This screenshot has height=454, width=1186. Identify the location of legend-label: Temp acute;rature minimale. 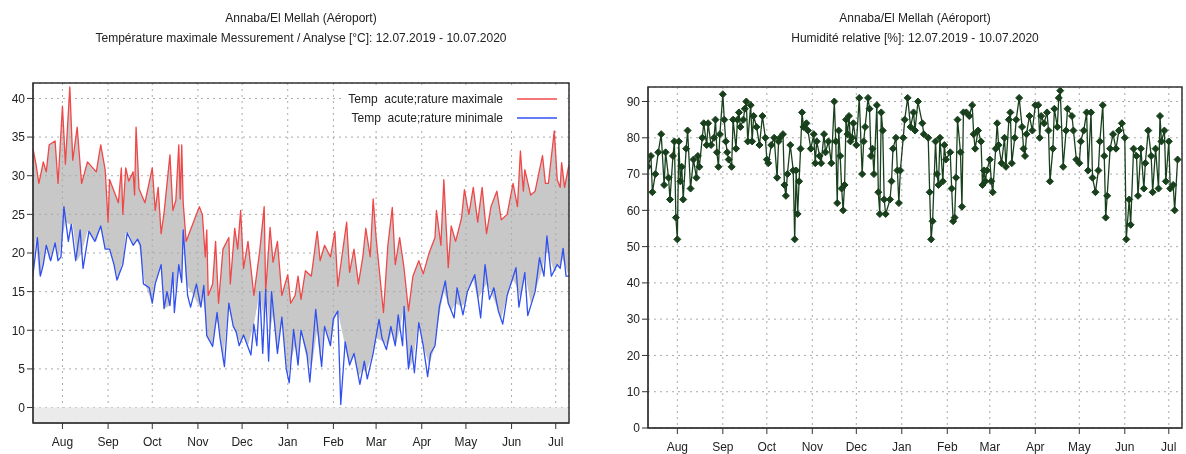
(427, 117).